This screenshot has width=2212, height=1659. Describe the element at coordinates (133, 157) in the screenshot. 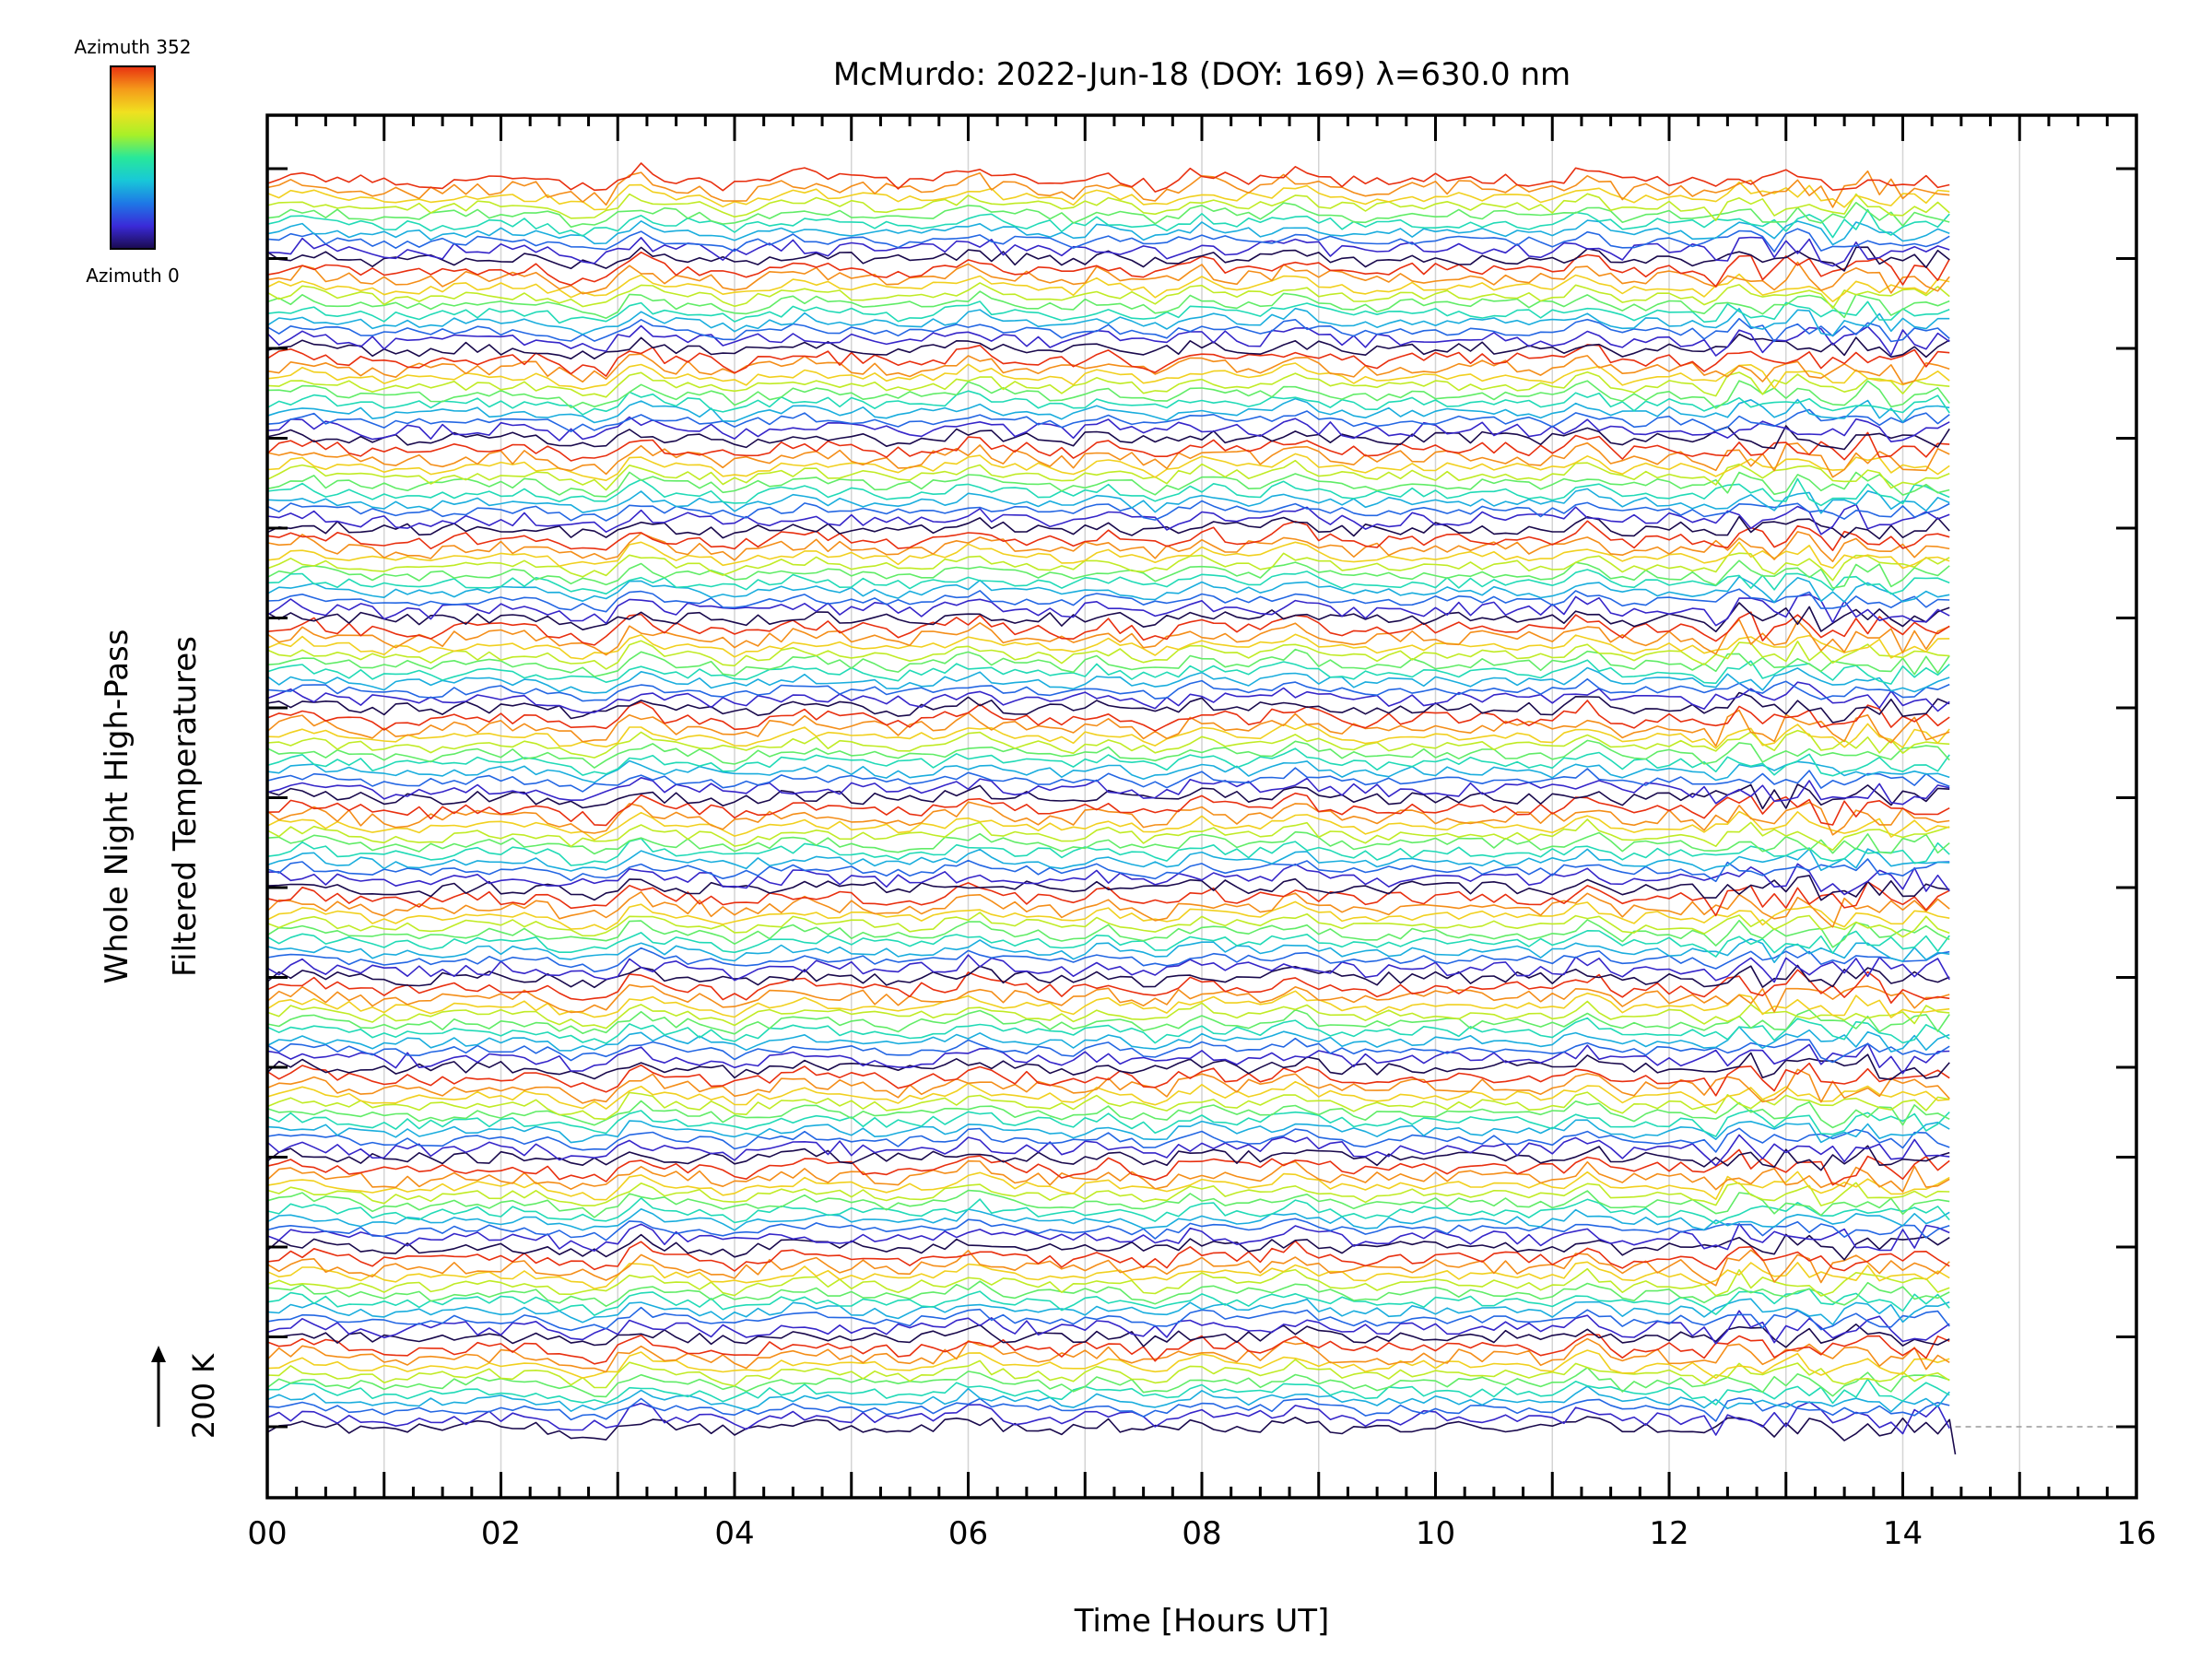

I see `colorbar-gradient` at that location.